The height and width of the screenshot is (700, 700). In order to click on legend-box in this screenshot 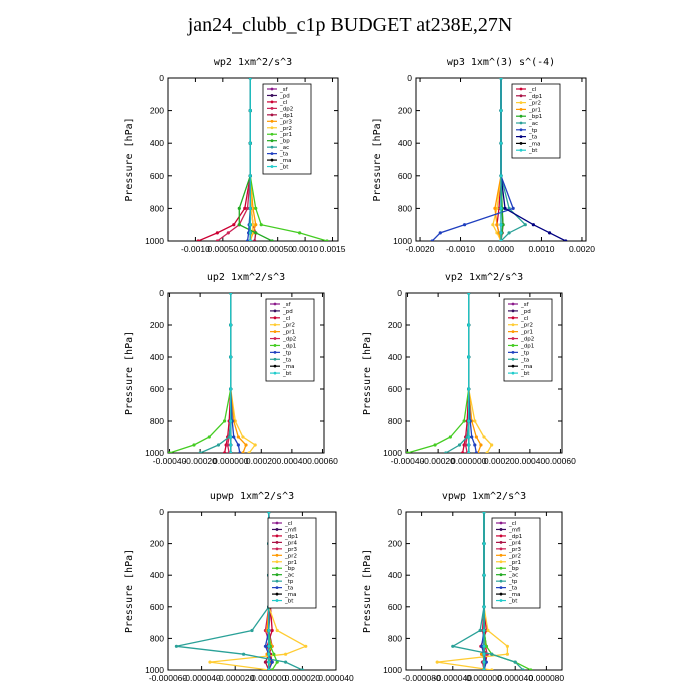, I will do `click(292, 563)`.